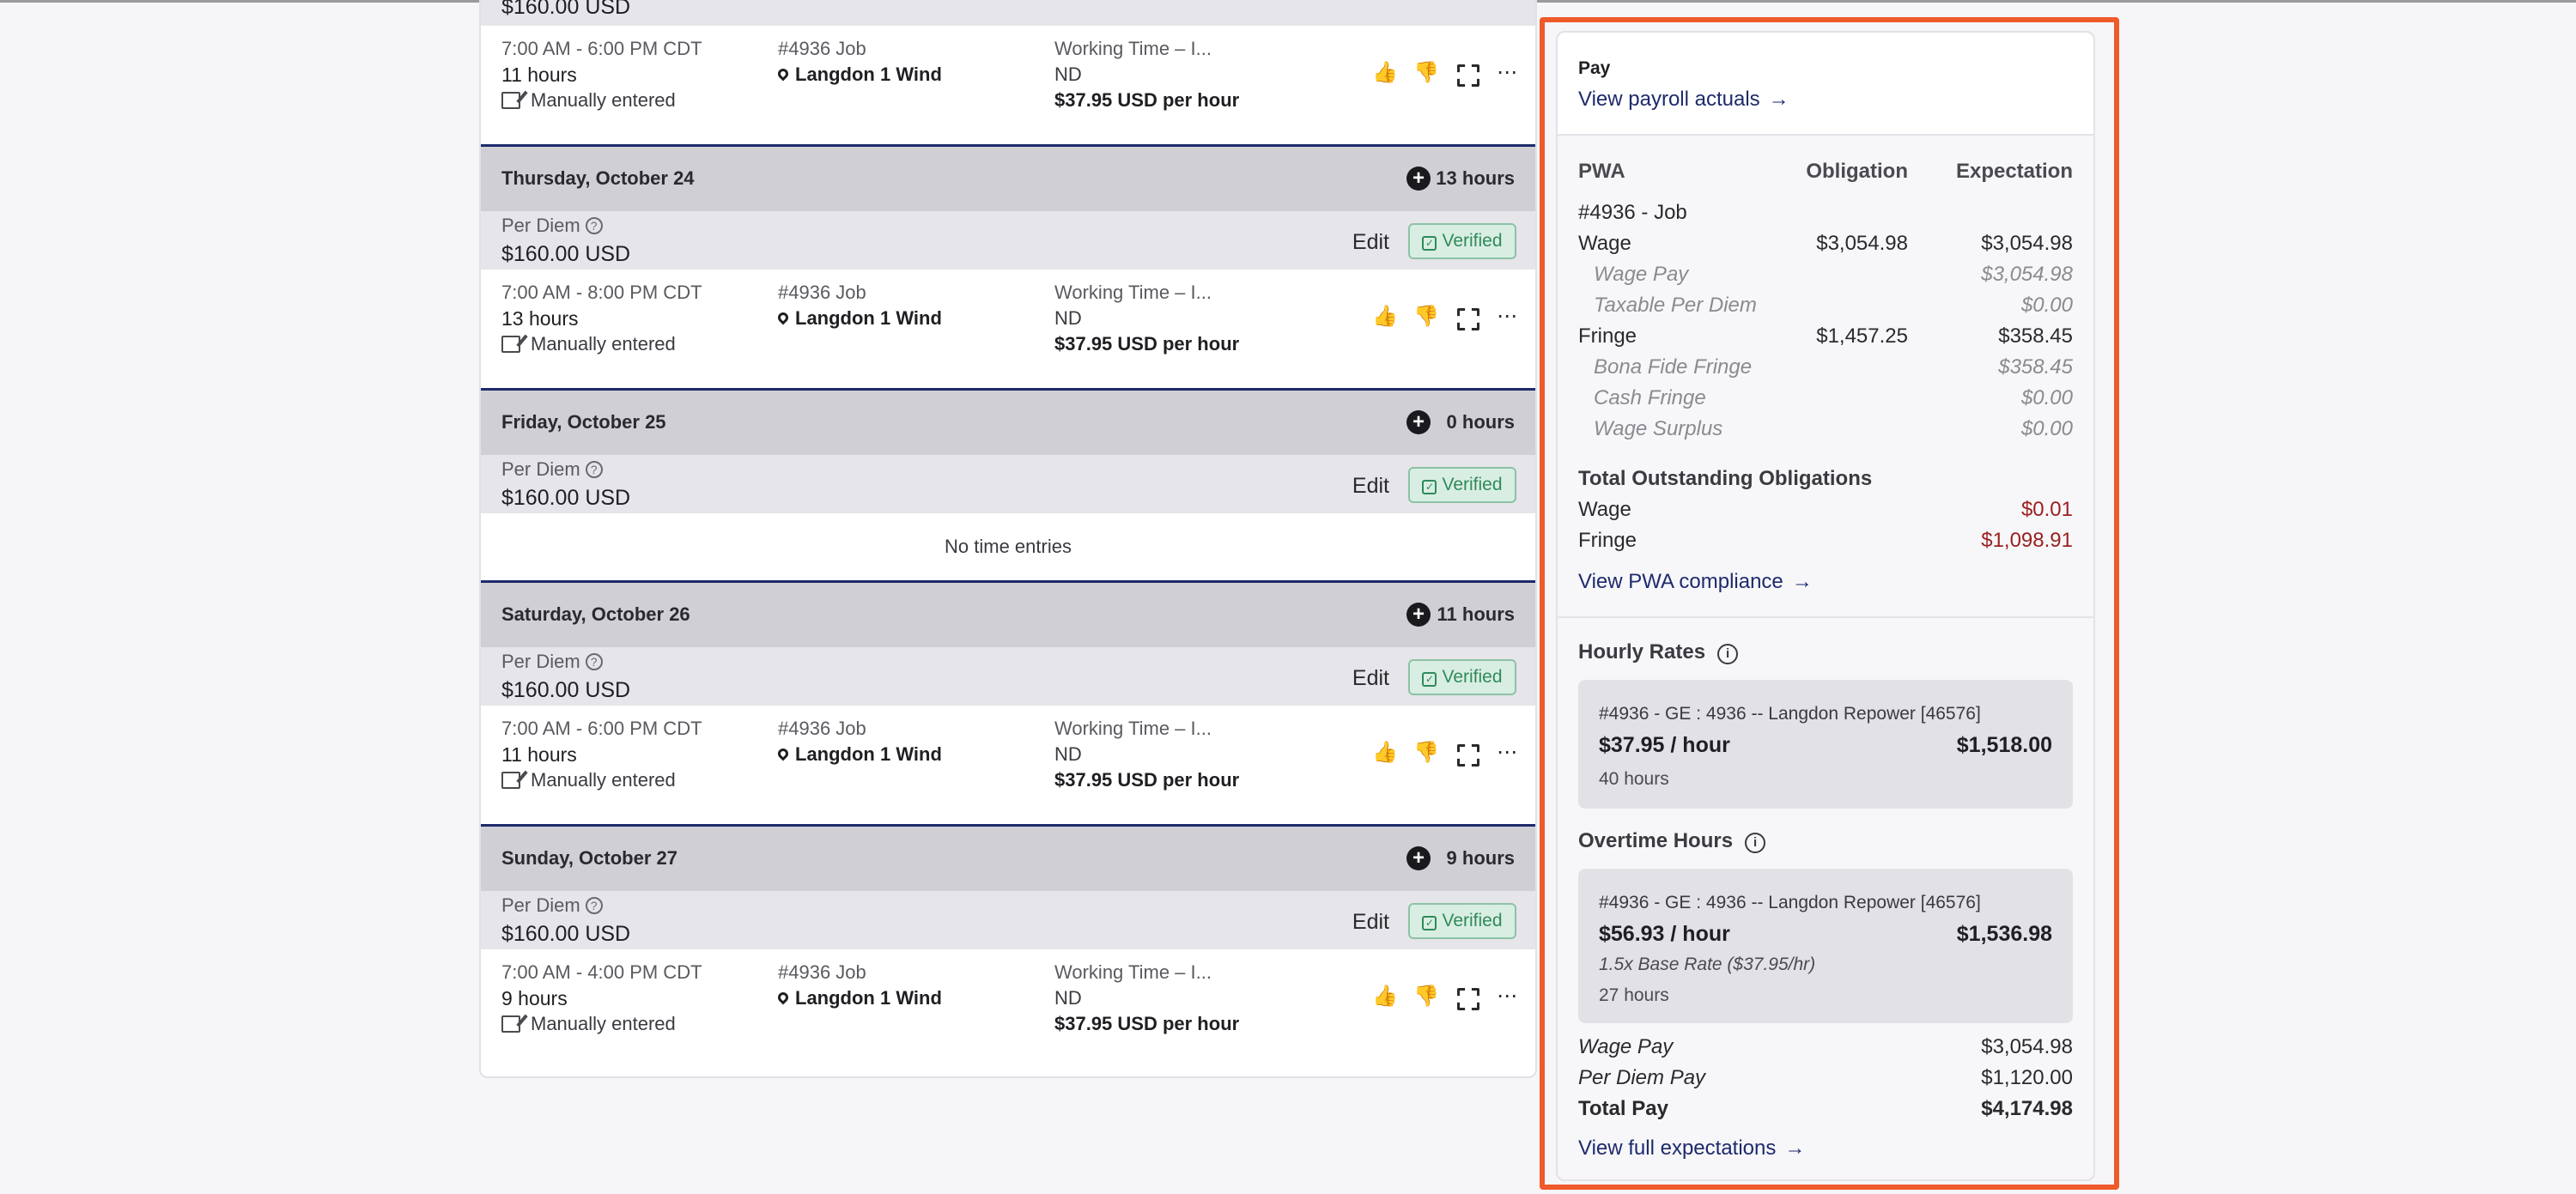 This screenshot has width=2576, height=1194. Describe the element at coordinates (1664, 745) in the screenshot. I see `hourly-rate: $37.95 / hour` at that location.